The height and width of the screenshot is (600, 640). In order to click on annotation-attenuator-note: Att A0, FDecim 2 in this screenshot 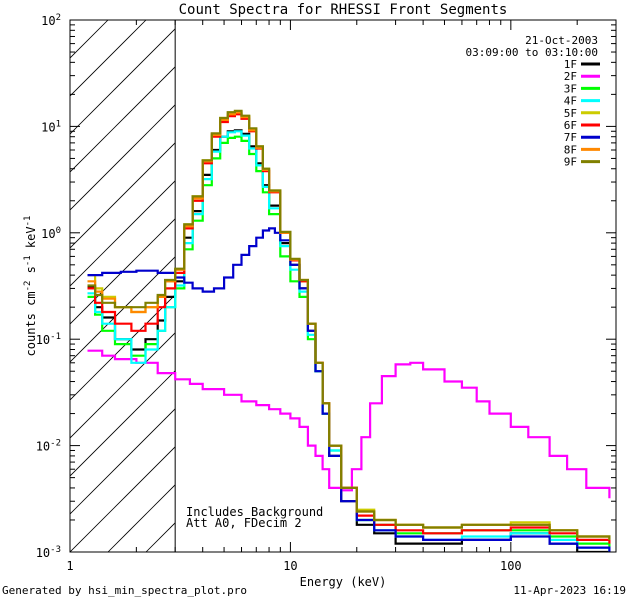, I will do `click(244, 523)`.